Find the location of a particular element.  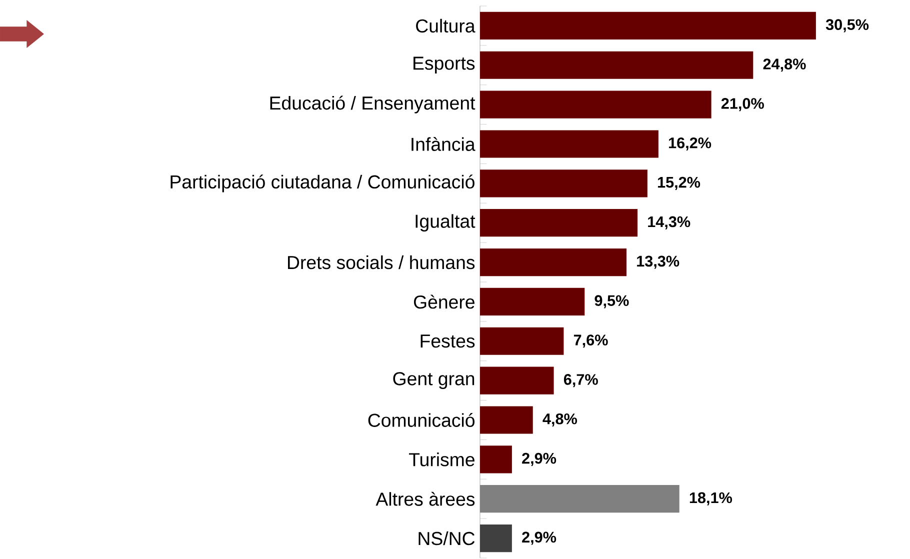

y-tick-label: Educació / Ensenyament is located at coordinates (373, 105).